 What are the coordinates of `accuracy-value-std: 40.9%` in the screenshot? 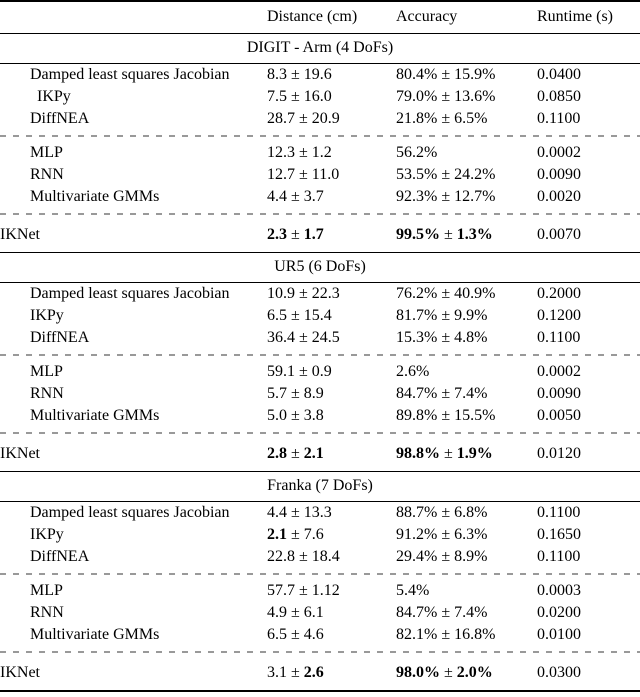 It's located at (475, 293).